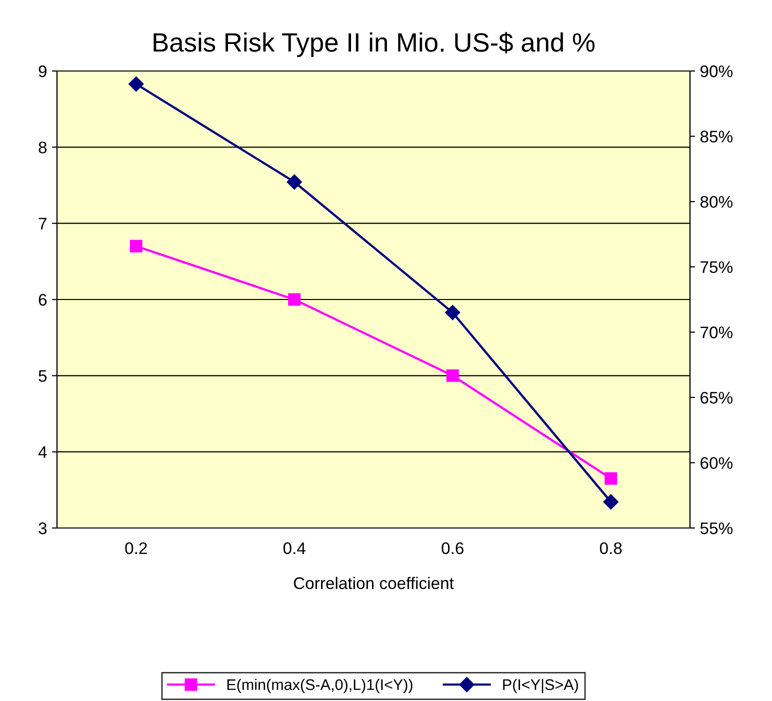 This screenshot has width=772, height=701. Describe the element at coordinates (611, 548) in the screenshot. I see `x-tick-label: 0.8` at that location.